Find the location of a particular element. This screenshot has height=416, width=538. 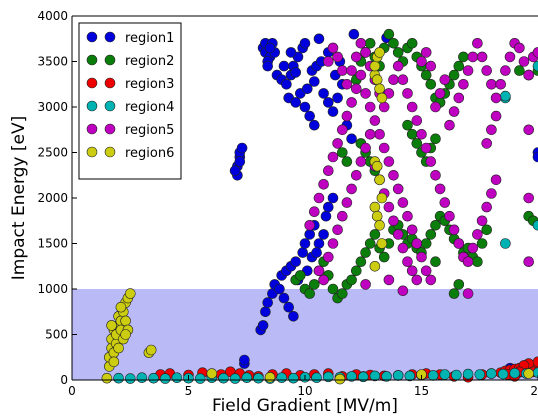

y-axis-title: Impact Energy [eV] is located at coordinates (19, 198).